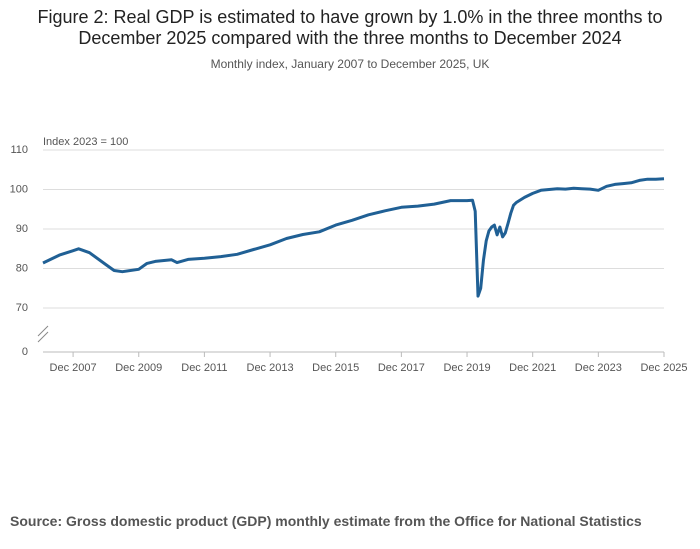 The width and height of the screenshot is (700, 549). What do you see at coordinates (73, 368) in the screenshot?
I see `x-tick-label: Dec 2007` at bounding box center [73, 368].